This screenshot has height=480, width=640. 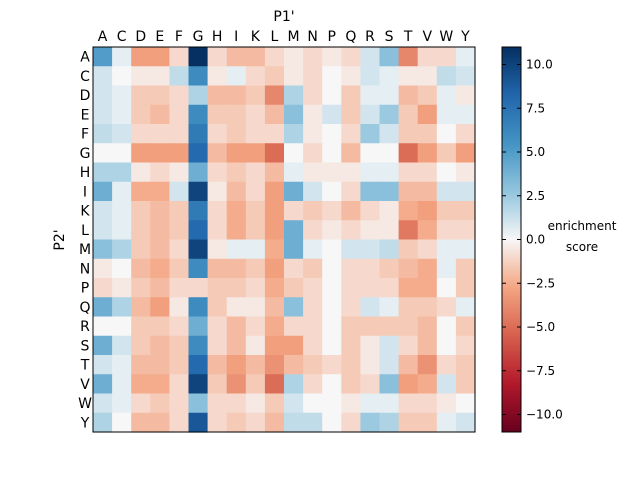 What do you see at coordinates (103, 211) in the screenshot?
I see `heatmap-cell-K-A` at bounding box center [103, 211].